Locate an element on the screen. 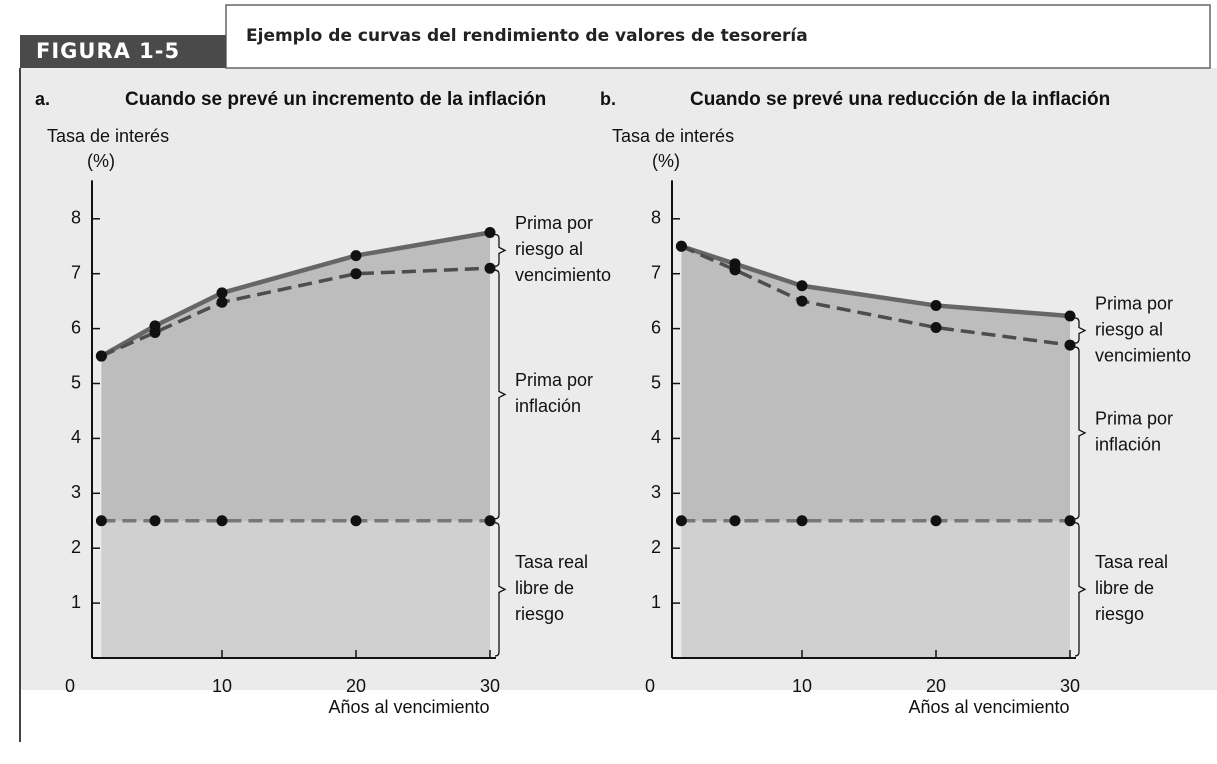 The width and height of the screenshot is (1217, 764). figure-label: FIGURA 1-5 is located at coordinates (108, 51).